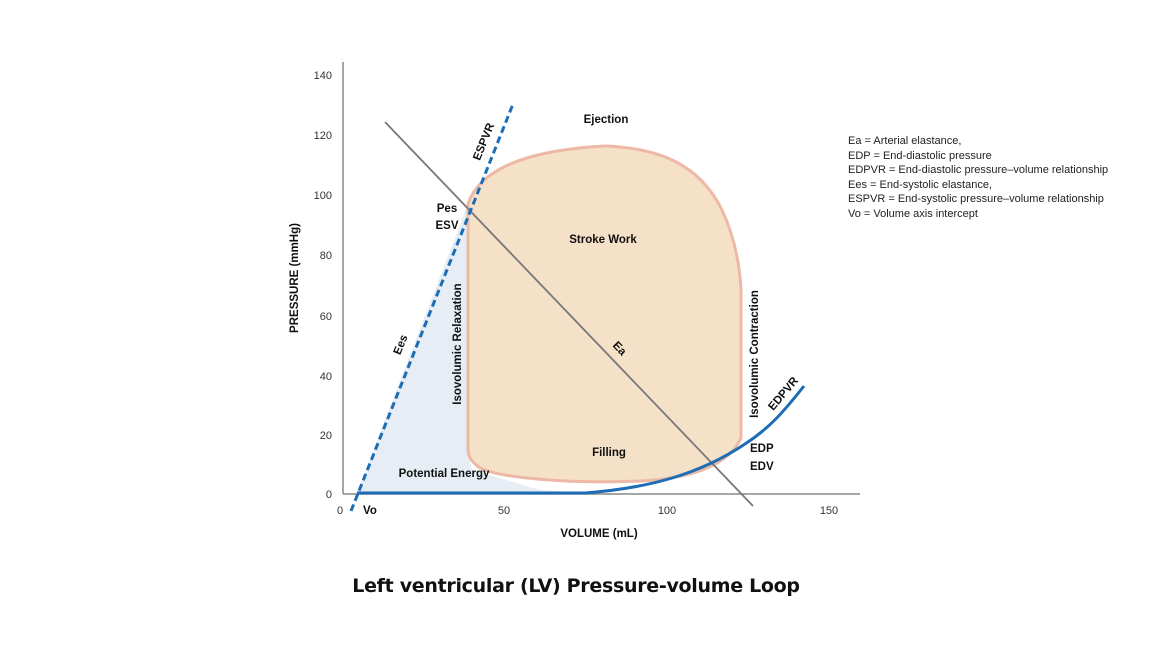 This screenshot has width=1152, height=648. Describe the element at coordinates (581, 440) in the screenshot. I see `edpvr-curve` at that location.